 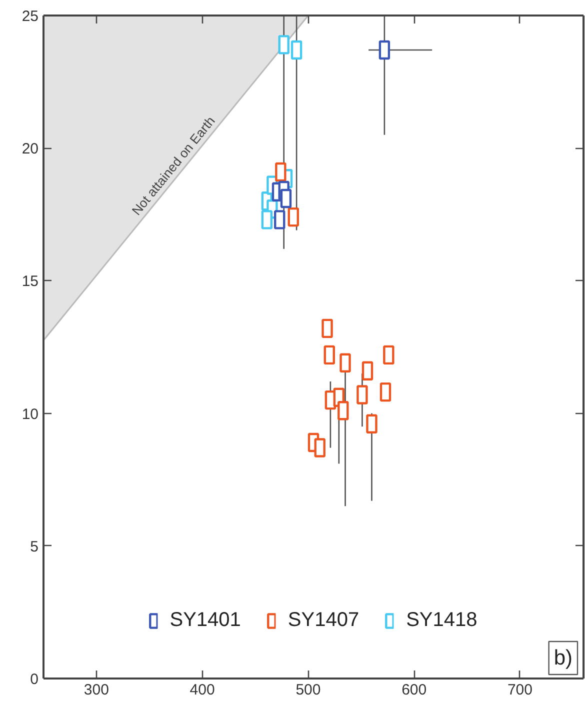 What do you see at coordinates (563, 658) in the screenshot?
I see `annotation: b)` at bounding box center [563, 658].